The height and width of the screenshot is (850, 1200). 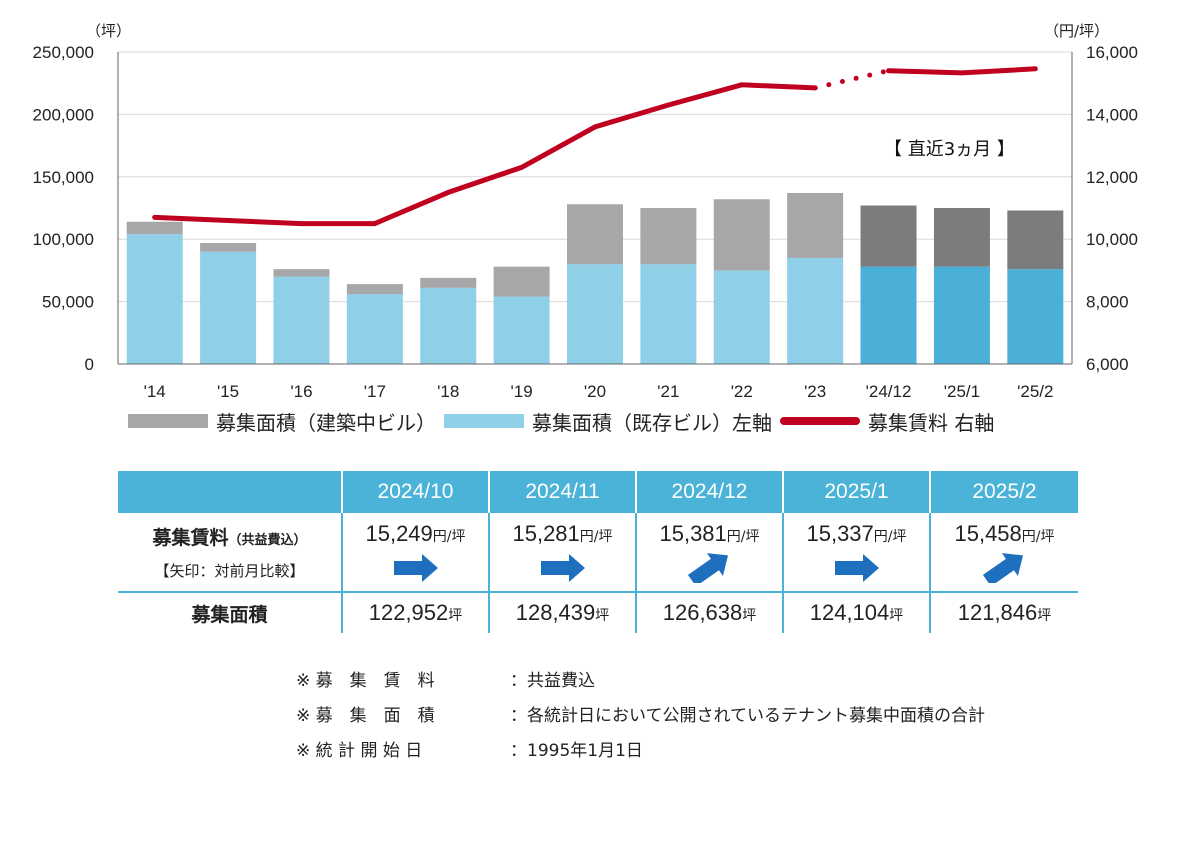 I want to click on footnote: ※ 募 集 面 積：各統計日において公開されているテナント募集中面積の合計, so click(x=640, y=716).